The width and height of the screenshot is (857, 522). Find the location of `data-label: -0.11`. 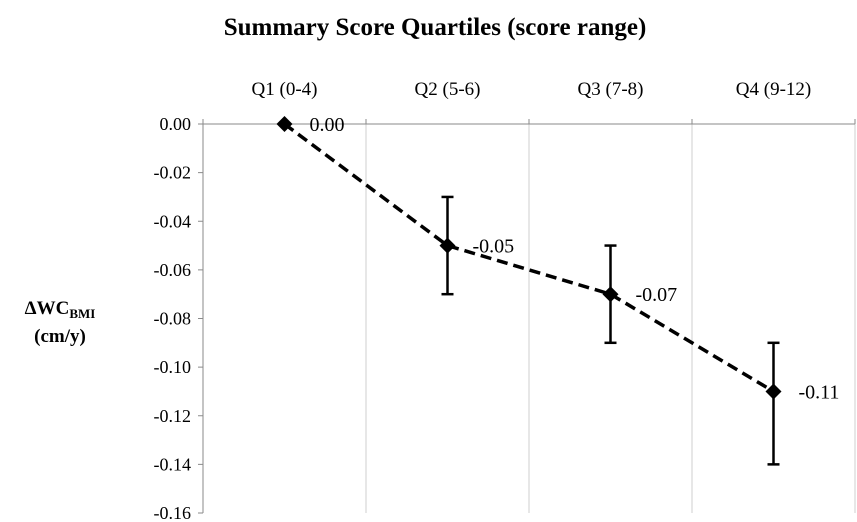

data-label: -0.11 is located at coordinates (819, 392).